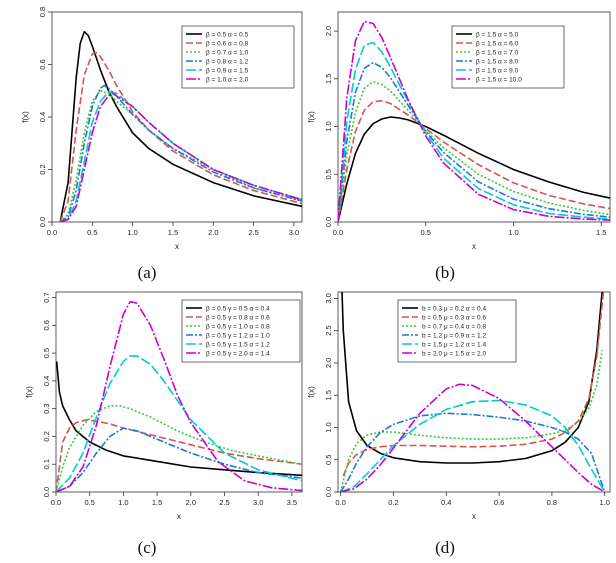 This screenshot has height=563, width=616. What do you see at coordinates (227, 53) in the screenshot?
I see `legend-label-a-3: β = 0.7 α = 1.0` at bounding box center [227, 53].